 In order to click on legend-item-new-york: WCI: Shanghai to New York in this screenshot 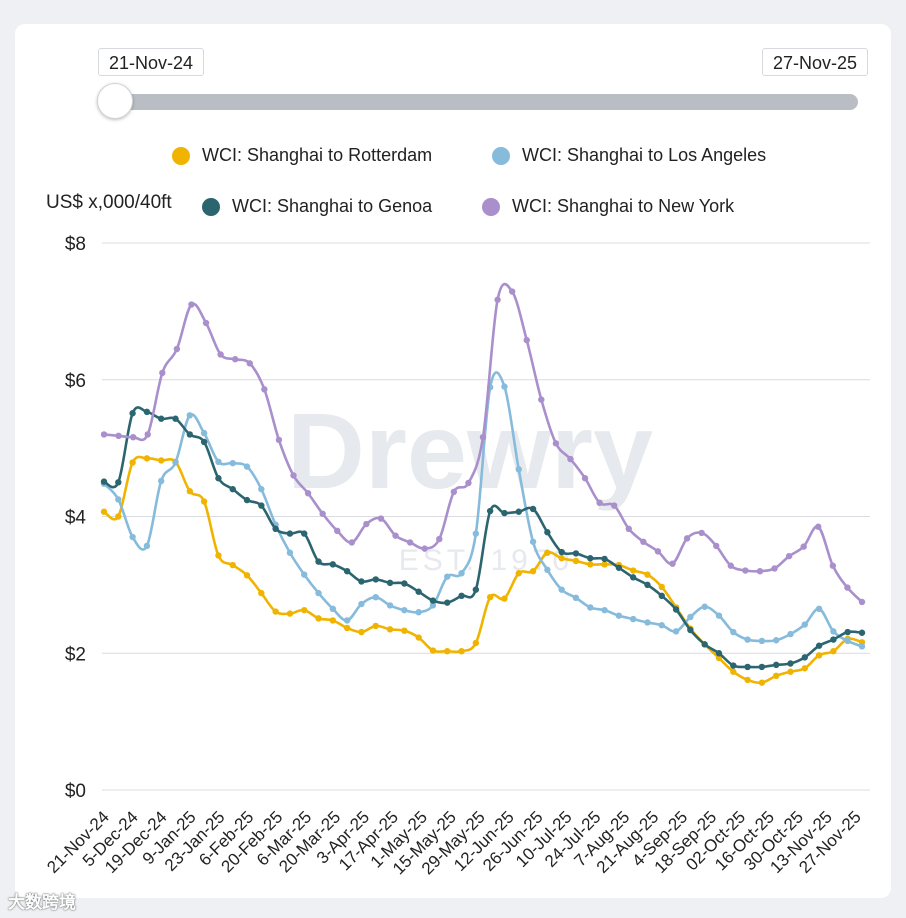, I will do `click(608, 206)`.